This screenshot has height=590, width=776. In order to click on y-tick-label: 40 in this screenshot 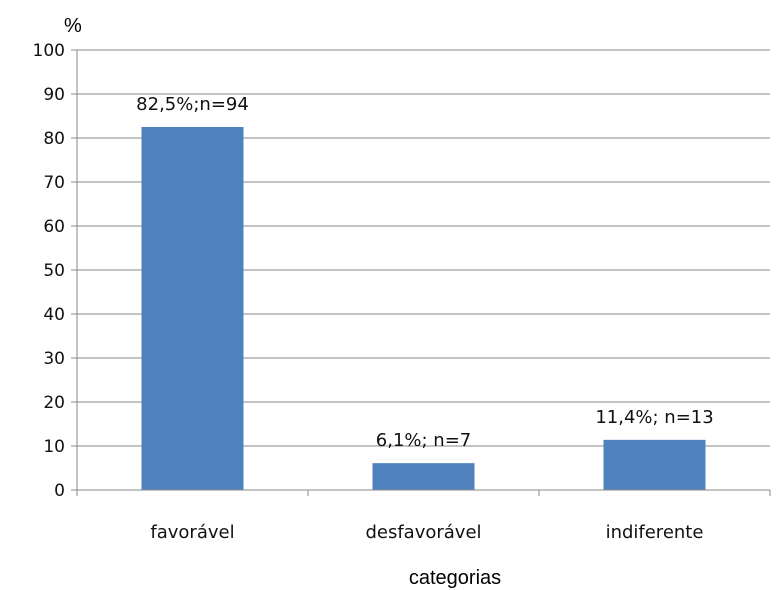, I will do `click(54, 315)`.